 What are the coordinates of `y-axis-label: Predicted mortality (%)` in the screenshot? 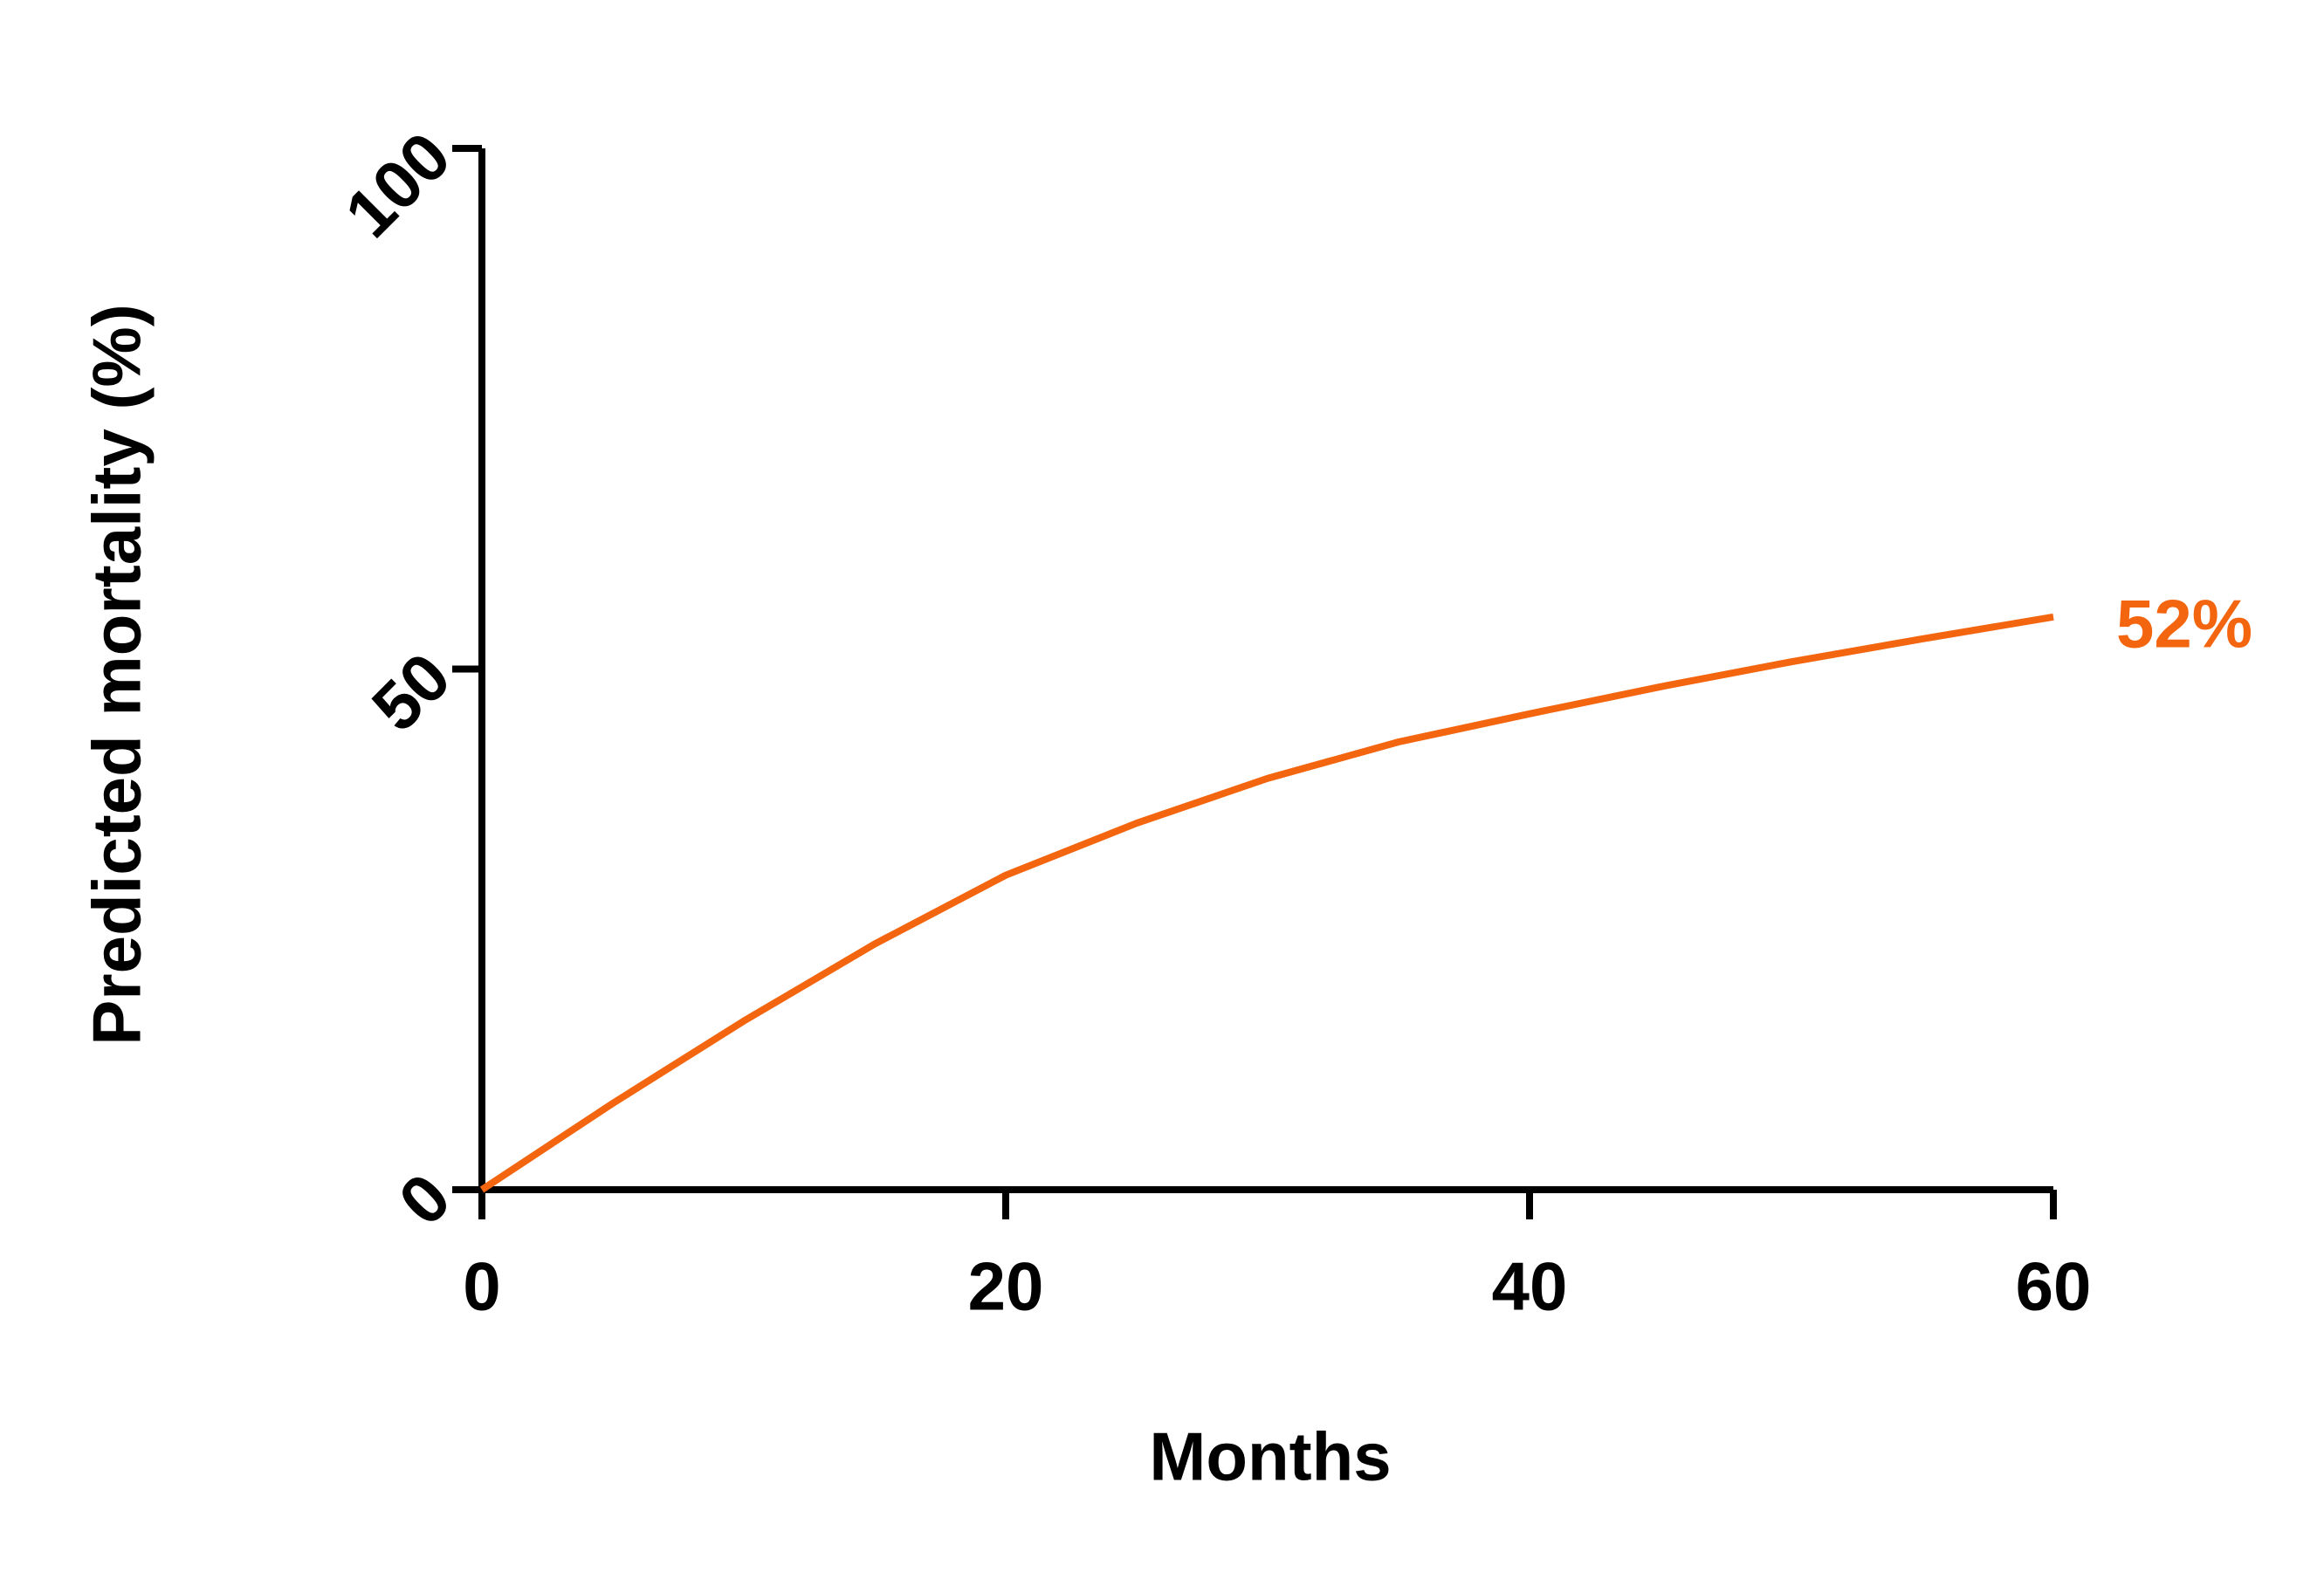 It's located at (117, 675).